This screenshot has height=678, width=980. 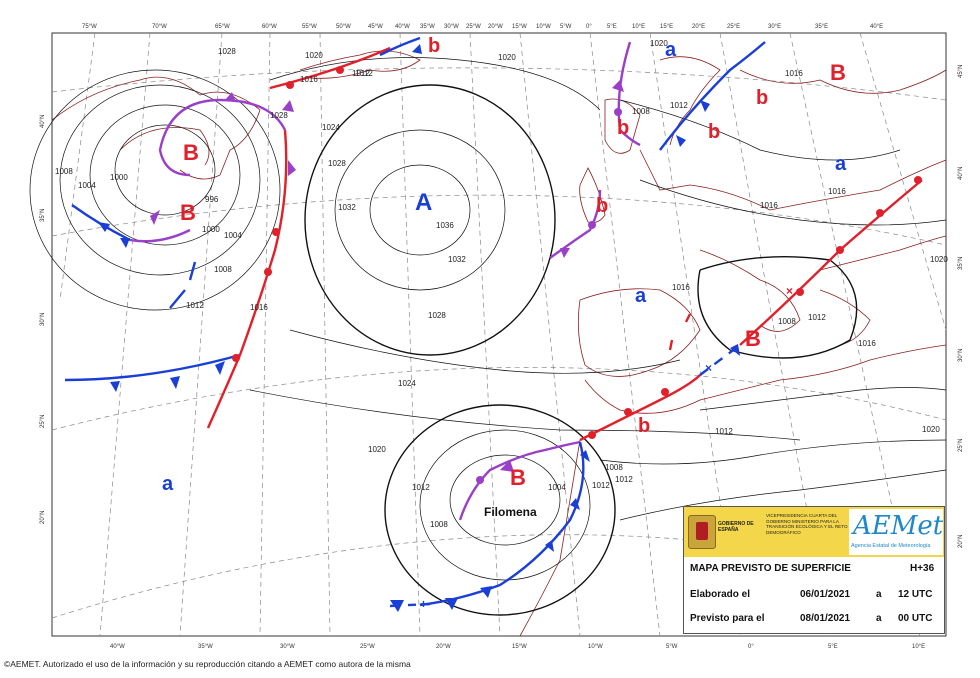 What do you see at coordinates (733, 27) in the screenshot?
I see `svg-text: 25°E` at bounding box center [733, 27].